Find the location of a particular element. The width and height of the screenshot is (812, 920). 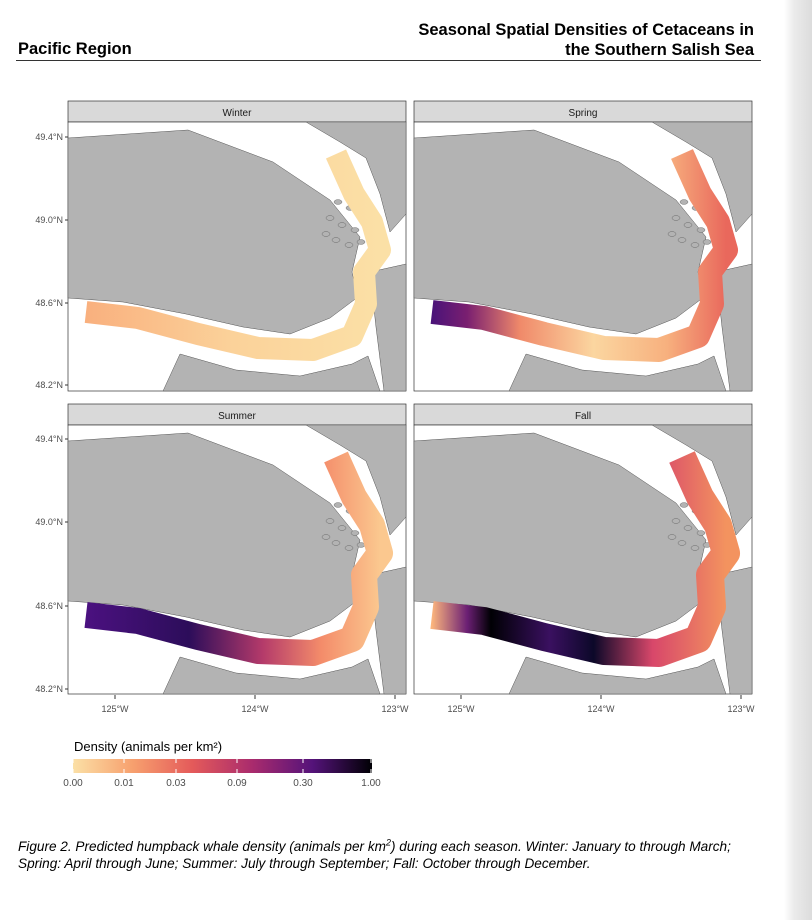

panel-title: Summer is located at coordinates (237, 416).